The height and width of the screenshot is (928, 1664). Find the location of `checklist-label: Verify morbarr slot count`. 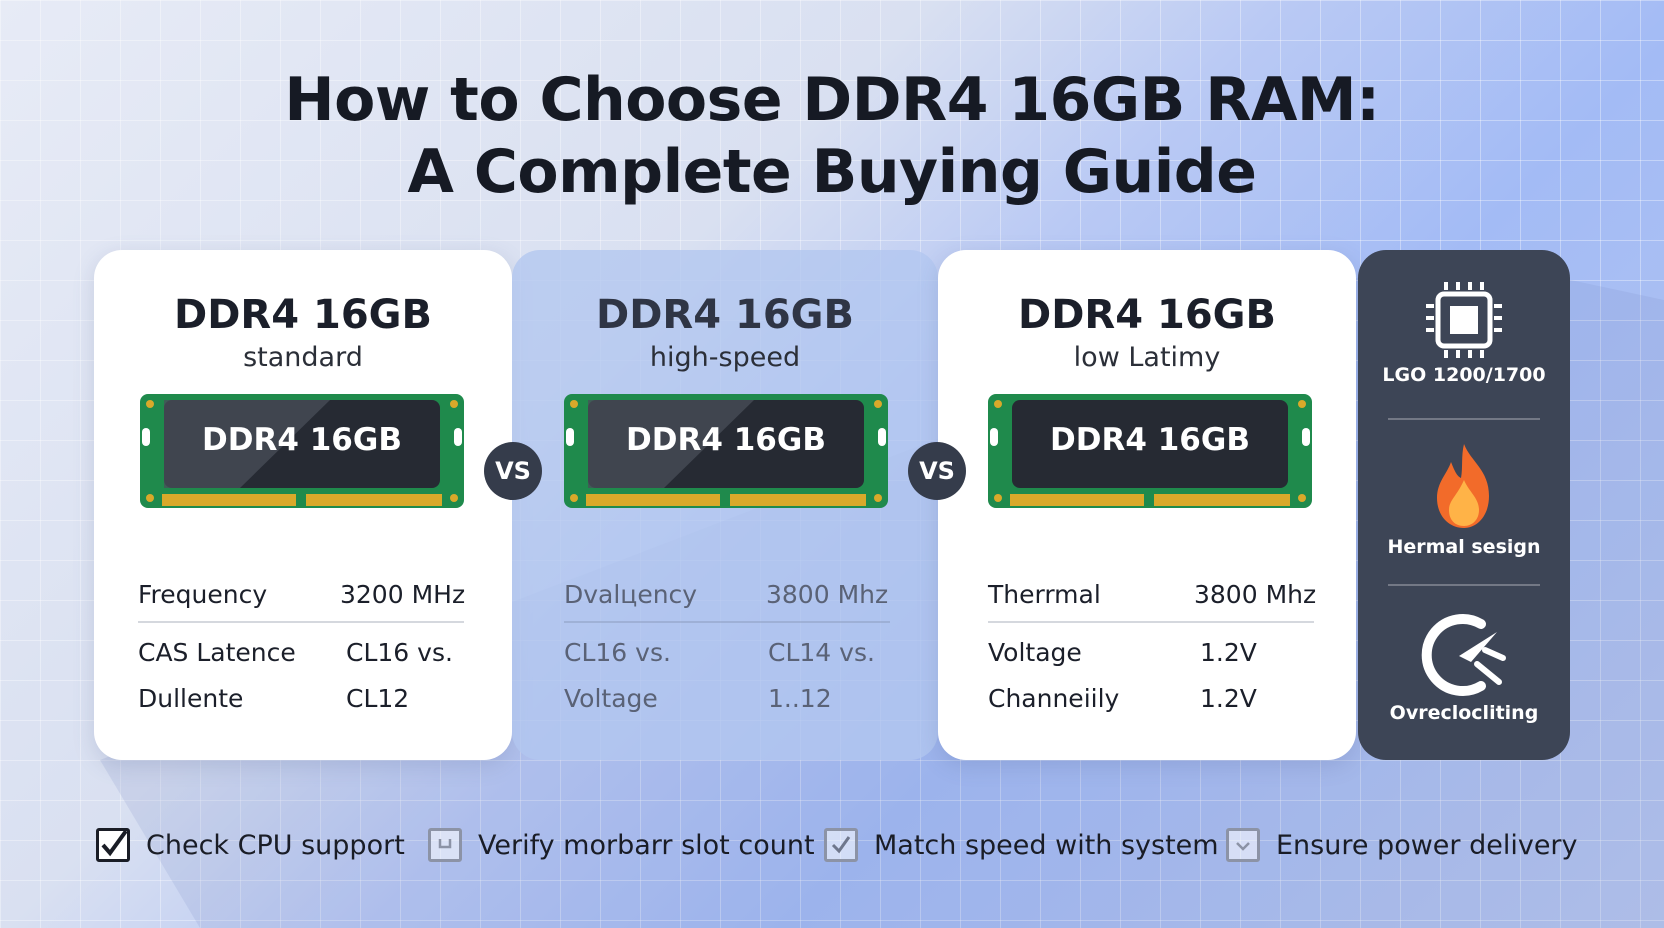

checklist-label: Verify morbarr slot count is located at coordinates (646, 845).